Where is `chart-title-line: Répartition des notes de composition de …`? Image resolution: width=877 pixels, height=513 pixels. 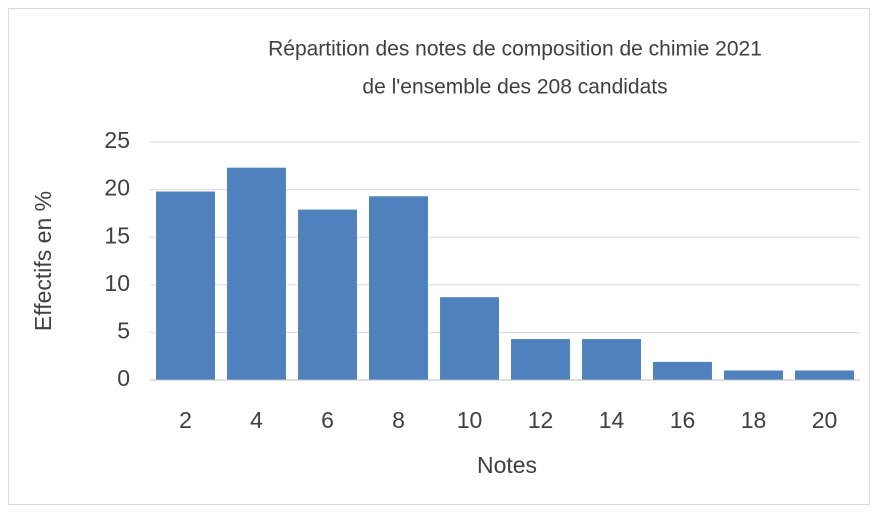 chart-title-line: Répartition des notes de composition de … is located at coordinates (515, 49).